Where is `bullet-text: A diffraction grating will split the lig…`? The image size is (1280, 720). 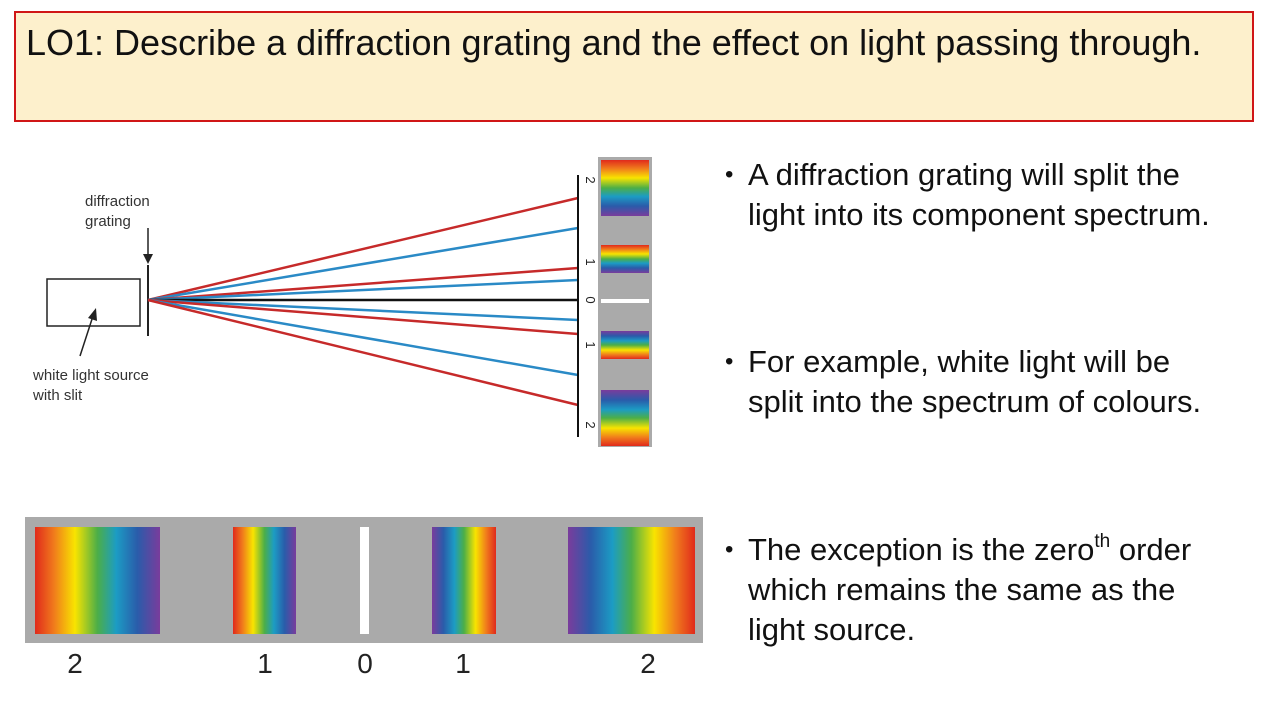 bullet-text: A diffraction grating will split the lig… is located at coordinates (979, 194).